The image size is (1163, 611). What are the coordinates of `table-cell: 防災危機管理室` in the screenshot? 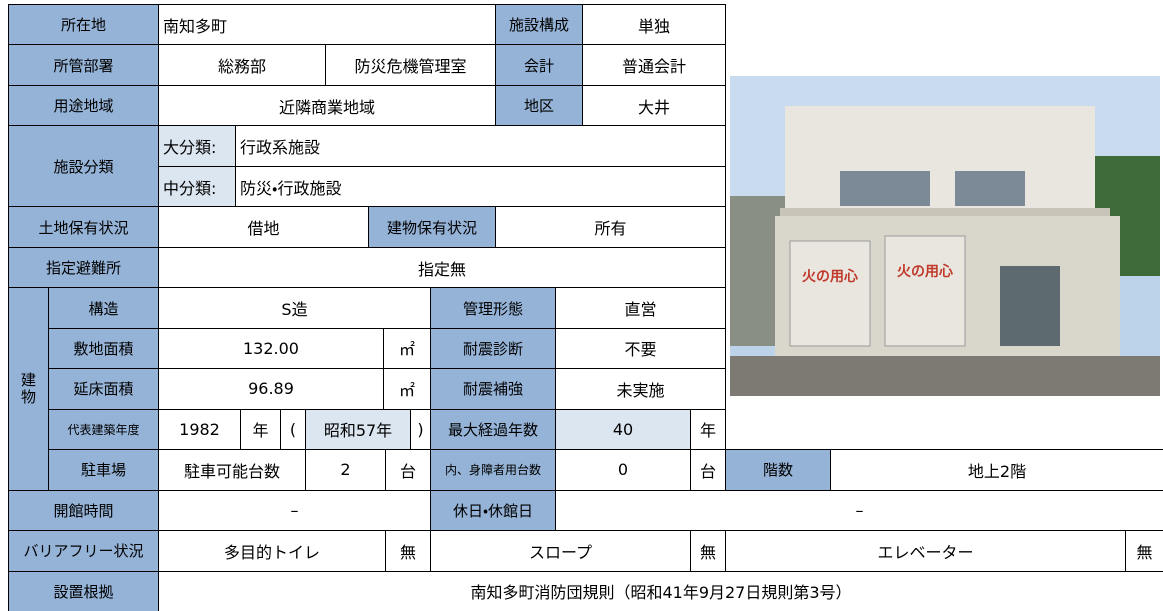 It's located at (410, 65).